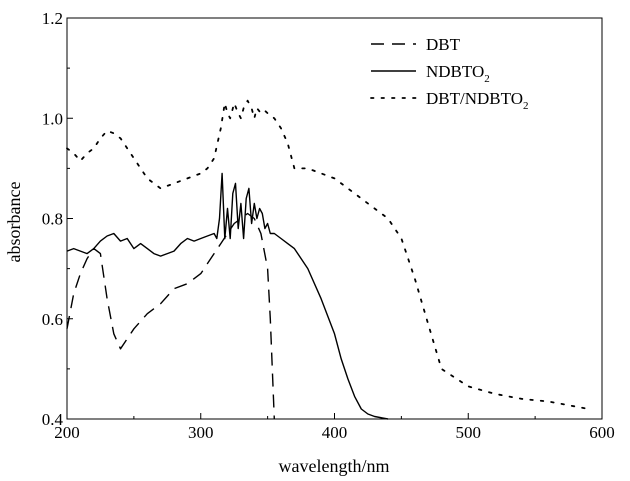  Describe the element at coordinates (14, 222) in the screenshot. I see `y-axis-label: absorbance` at that location.